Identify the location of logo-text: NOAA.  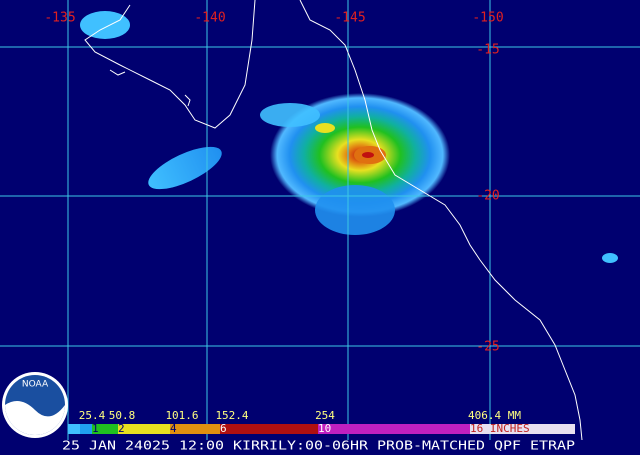
(35, 385).